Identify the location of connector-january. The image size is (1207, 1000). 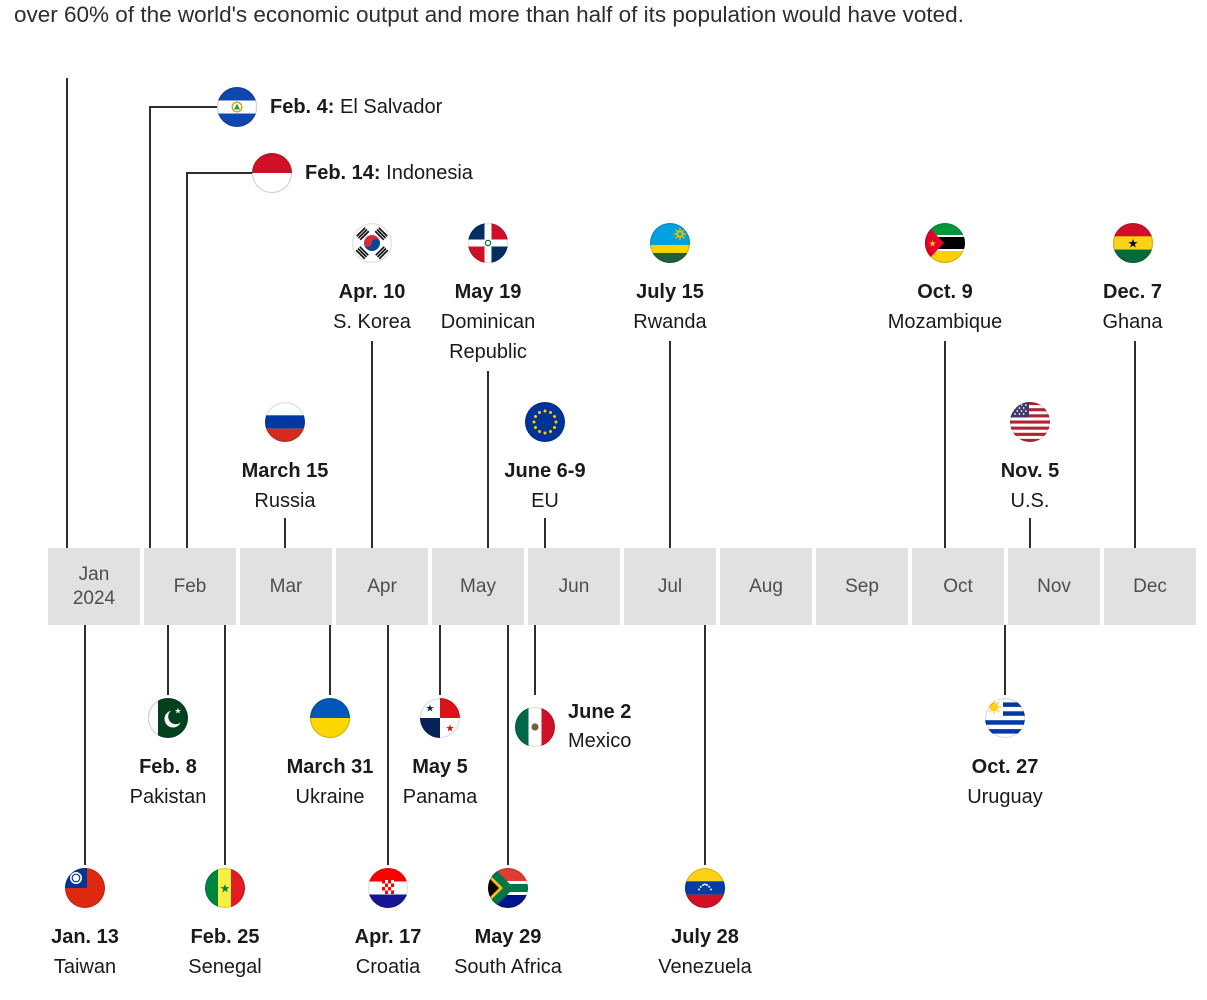
(67, 313).